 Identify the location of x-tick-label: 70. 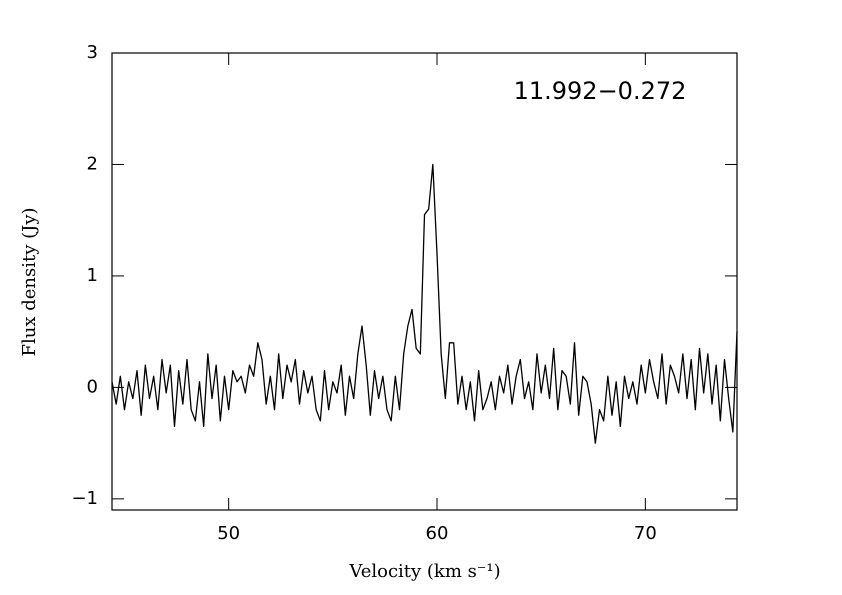
(645, 533).